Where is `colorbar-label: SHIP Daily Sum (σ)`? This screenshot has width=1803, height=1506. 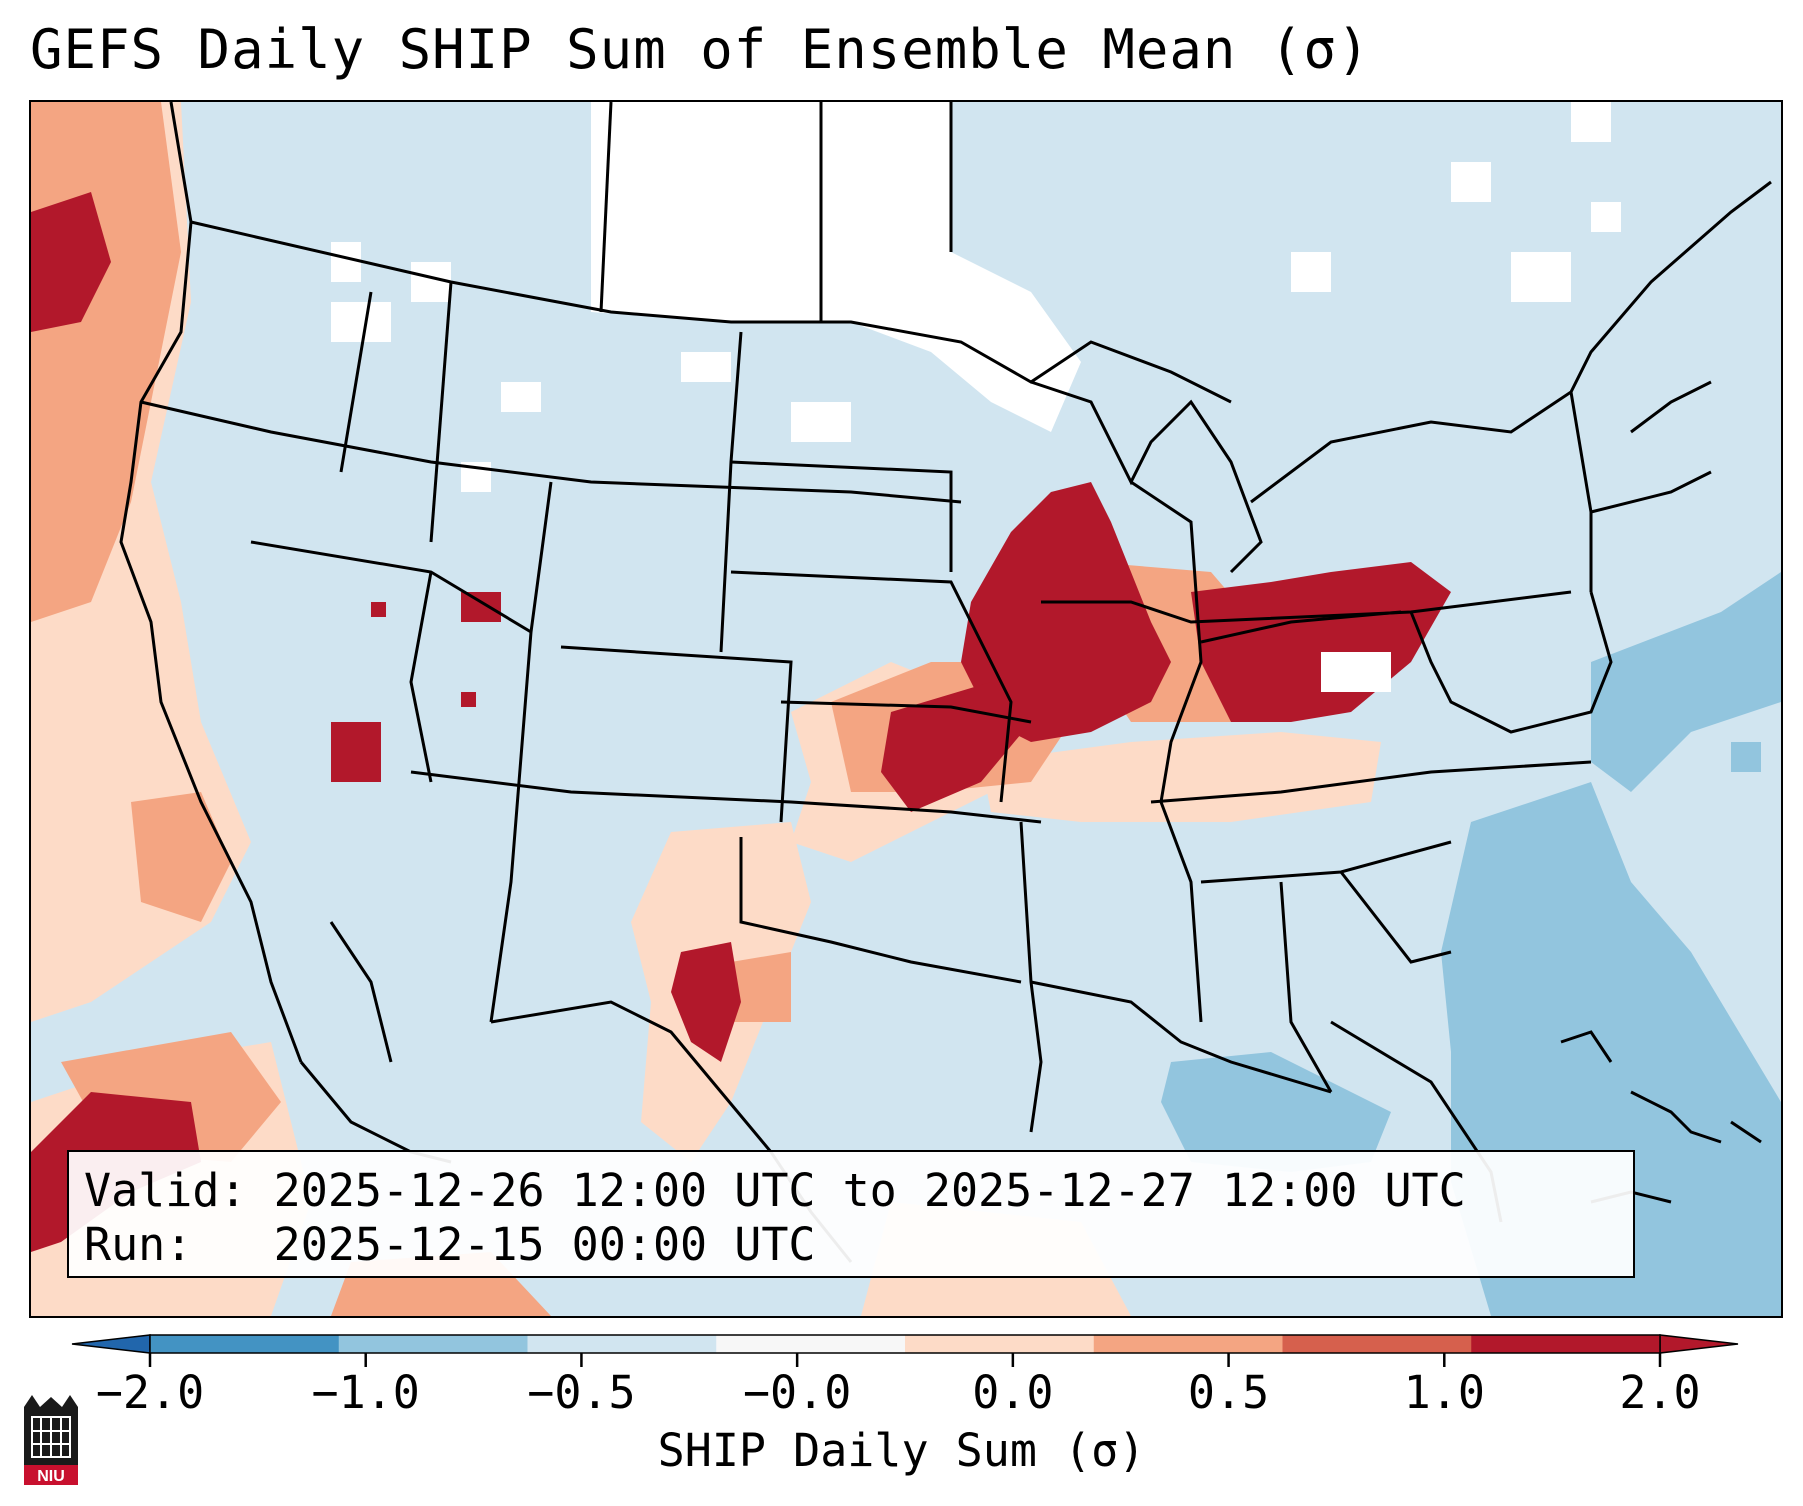 colorbar-label: SHIP Daily Sum (σ) is located at coordinates (901, 1450).